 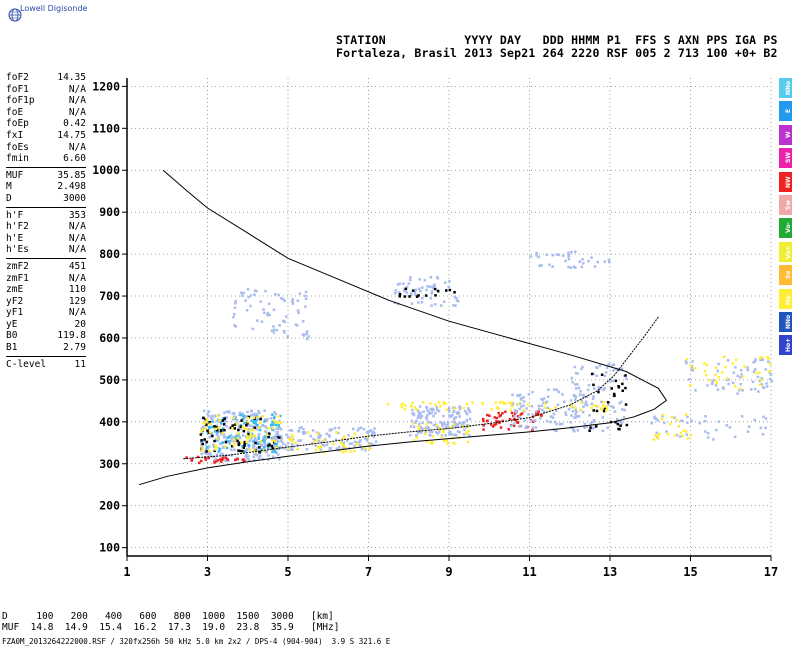 I want to click on y-tick-label: 500, so click(x=109, y=380).